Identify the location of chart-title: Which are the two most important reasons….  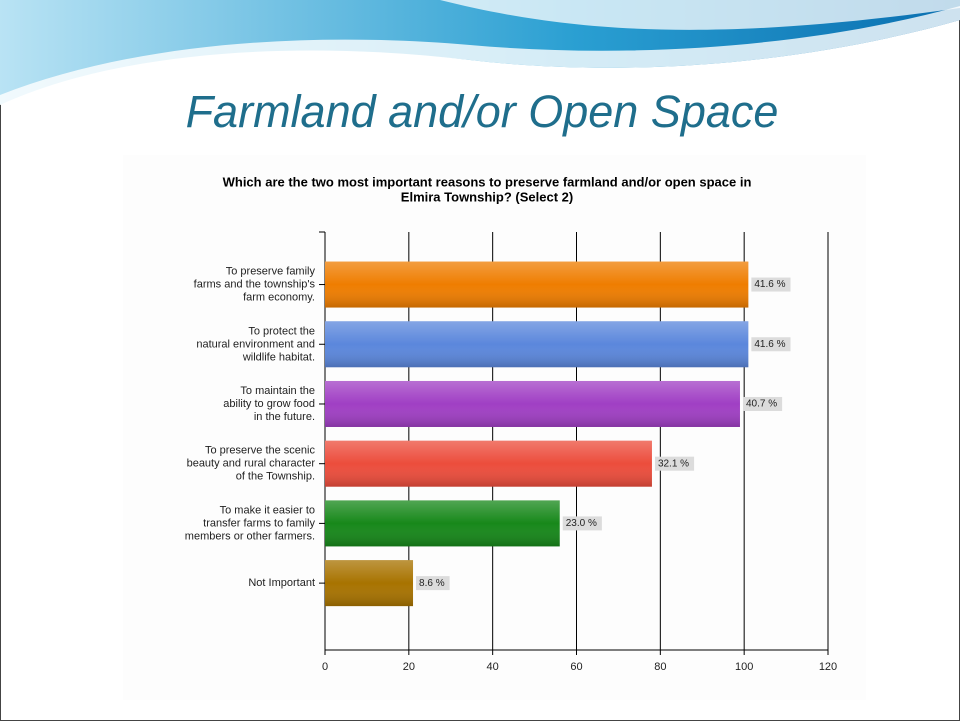
(487, 181).